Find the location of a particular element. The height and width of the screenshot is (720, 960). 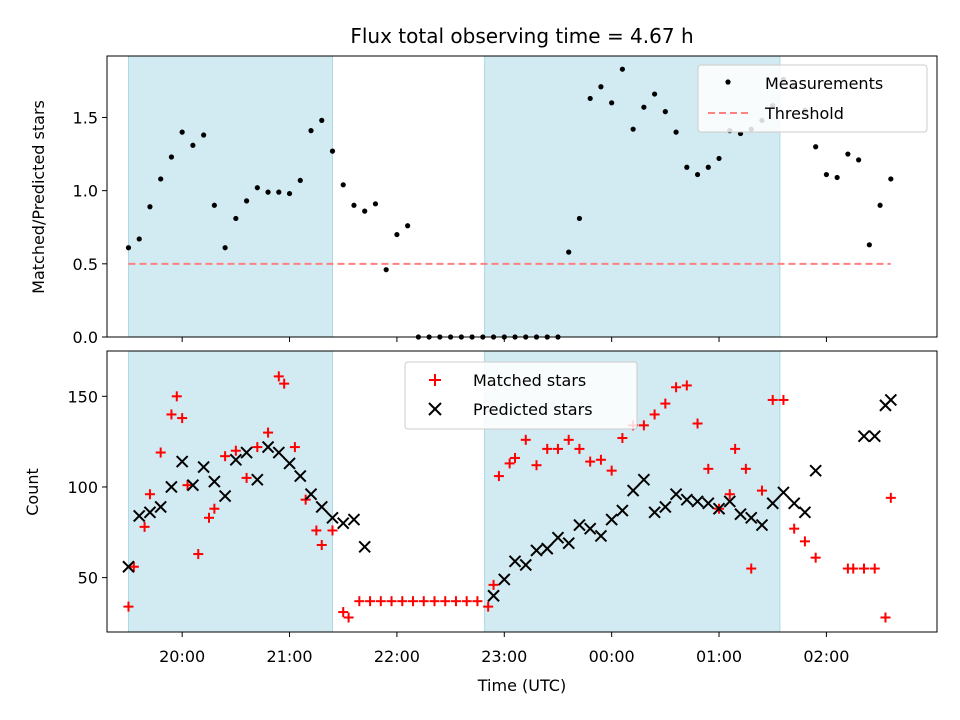

legend-measurements-marker is located at coordinates (728, 82).